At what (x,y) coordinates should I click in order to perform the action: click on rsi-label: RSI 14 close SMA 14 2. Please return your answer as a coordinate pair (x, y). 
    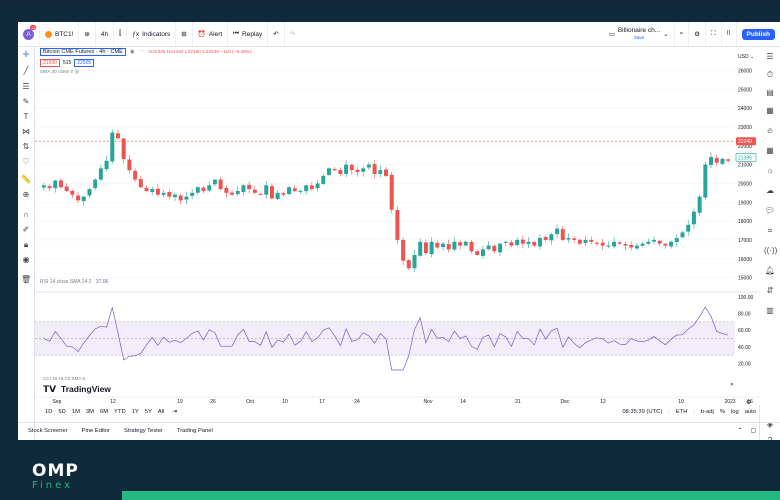
    Looking at the image, I should click on (66, 282).